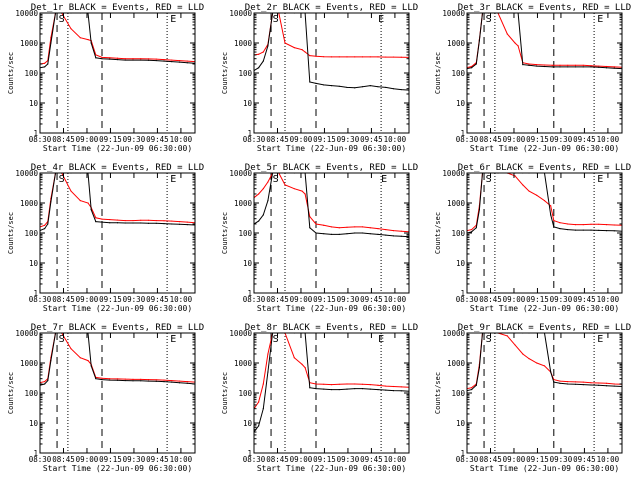 This screenshot has height=480, width=640. Describe the element at coordinates (240, 13) in the screenshot. I see `y-tick-label: 10000` at that location.